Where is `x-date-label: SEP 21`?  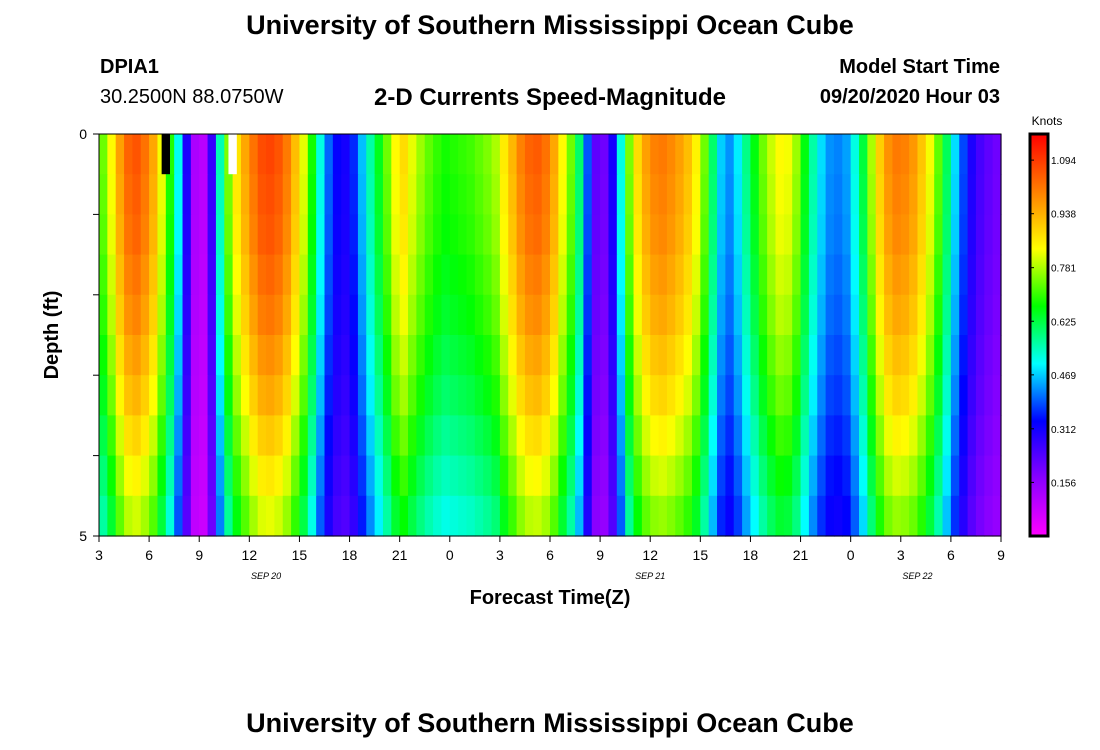
x-date-label: SEP 21 is located at coordinates (650, 576).